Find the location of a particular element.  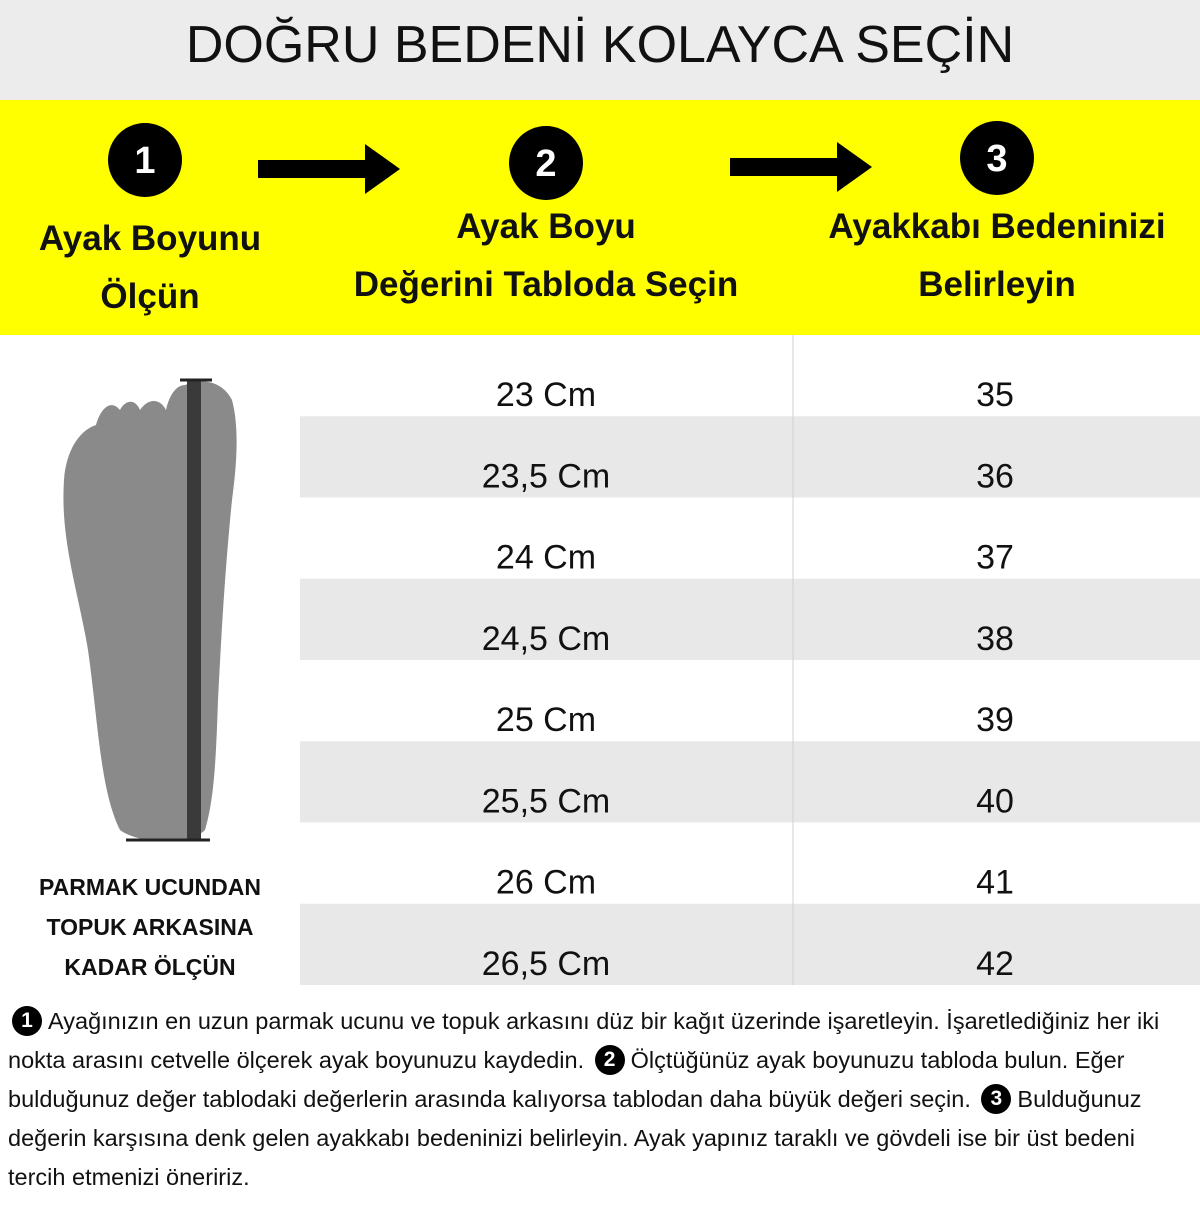

shoe-size: 41 is located at coordinates (995, 883).